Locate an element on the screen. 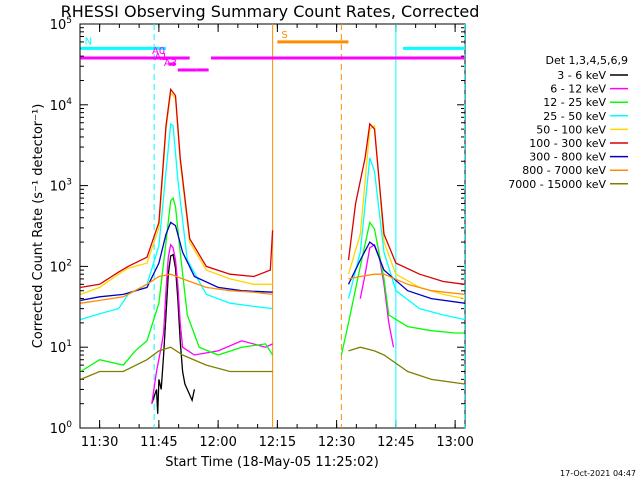 The image size is (640, 480). flag-label: N is located at coordinates (88, 41).